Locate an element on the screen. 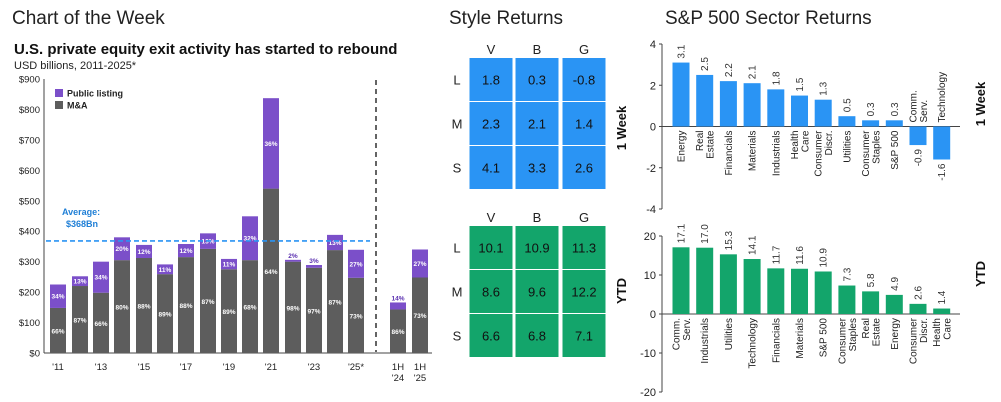 The image size is (1001, 402). sector-ytd-category-label-line1: Real is located at coordinates (866, 328).